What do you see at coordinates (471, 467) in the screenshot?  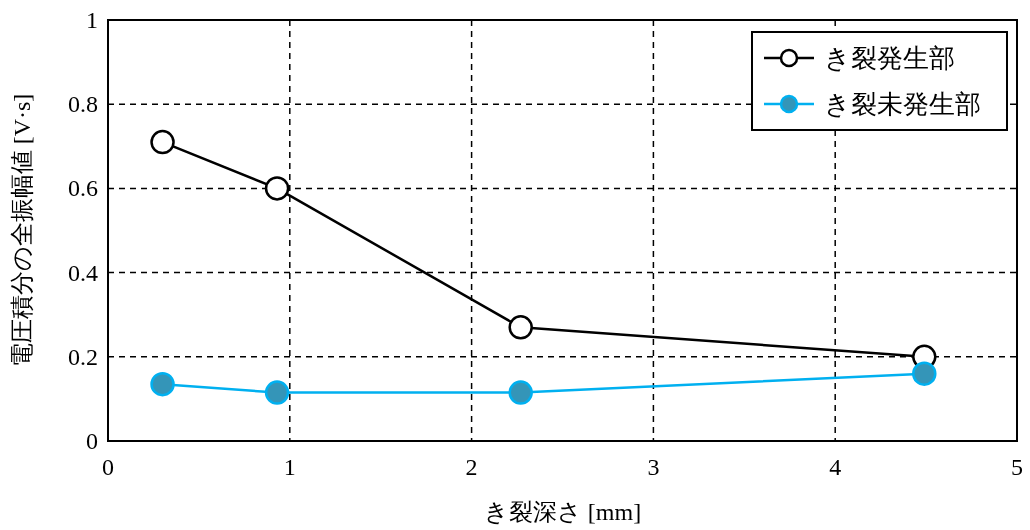 I see `x-tick-label: 2` at bounding box center [471, 467].